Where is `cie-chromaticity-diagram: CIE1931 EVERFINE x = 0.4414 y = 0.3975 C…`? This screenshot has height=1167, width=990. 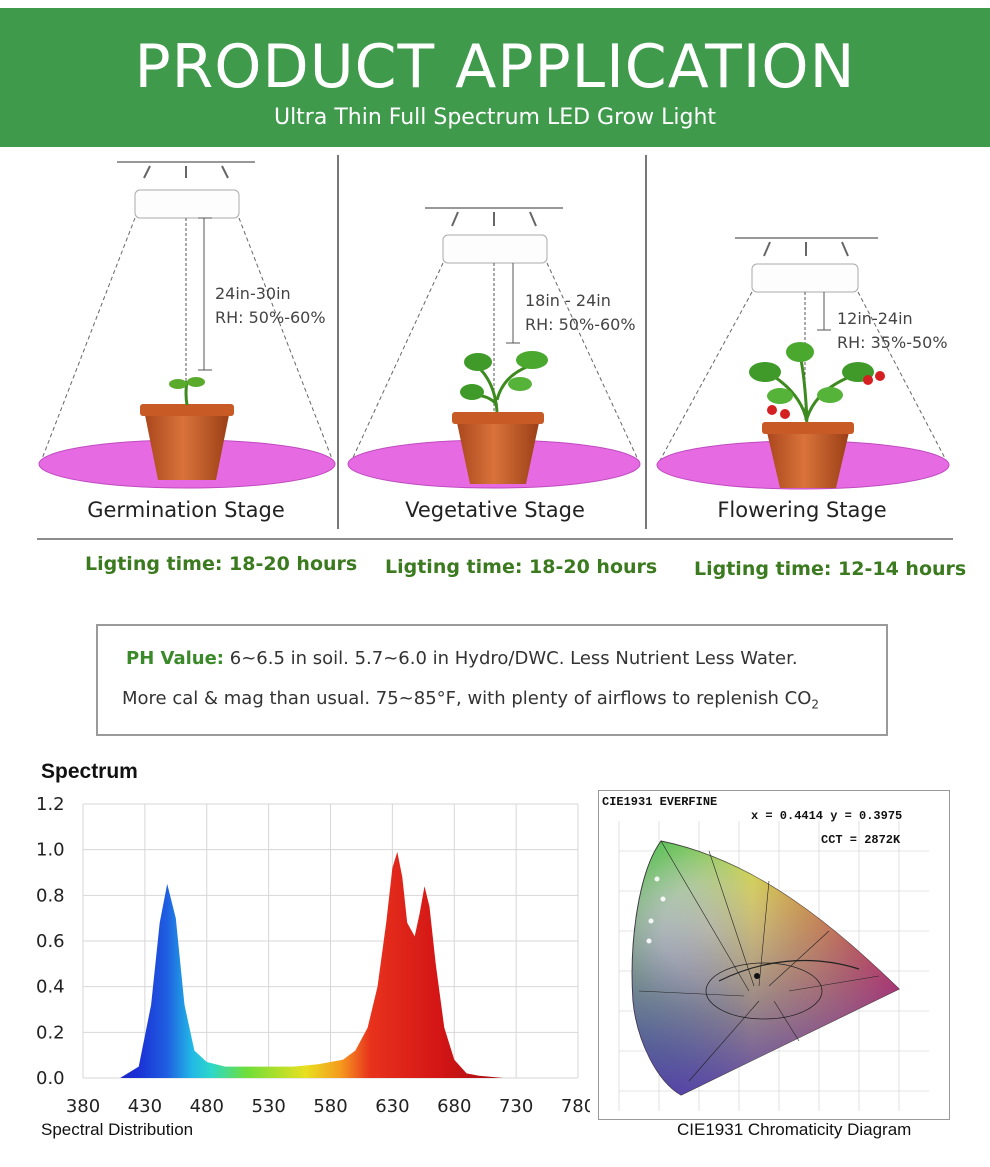
cie-chromaticity-diagram: CIE1931 EVERFINE x = 0.4414 y = 0.3975 C… is located at coordinates (774, 955).